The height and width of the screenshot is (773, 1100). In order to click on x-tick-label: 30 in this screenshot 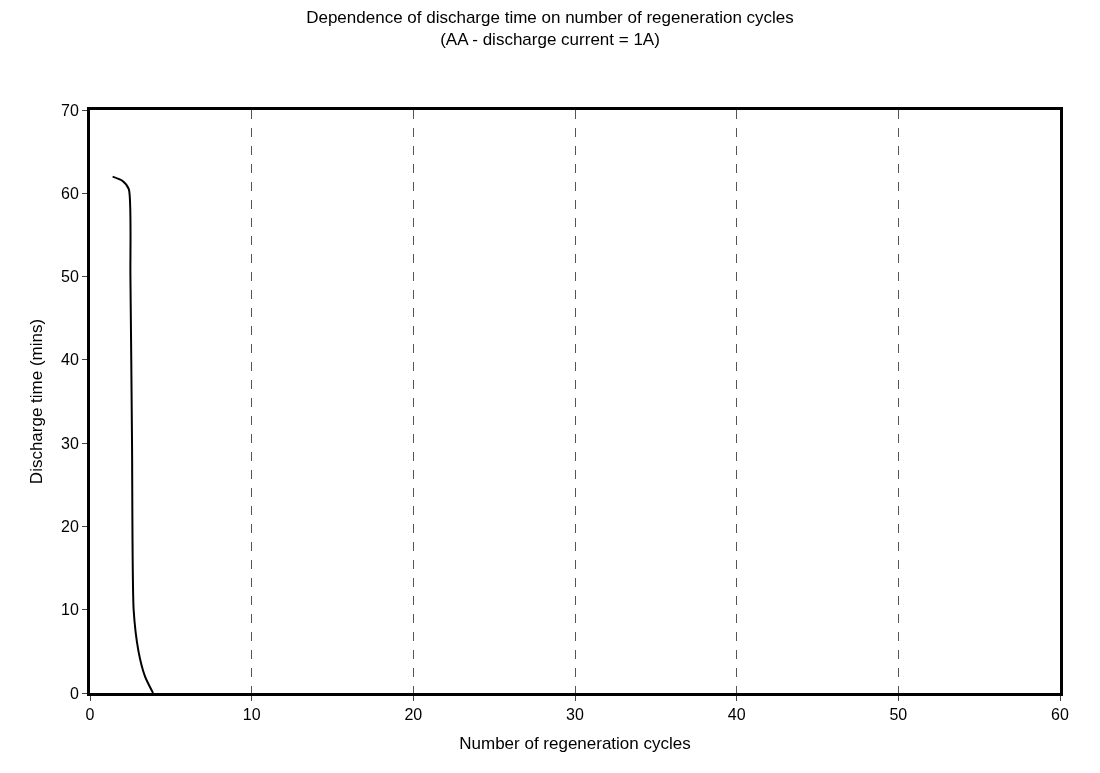, I will do `click(575, 715)`.